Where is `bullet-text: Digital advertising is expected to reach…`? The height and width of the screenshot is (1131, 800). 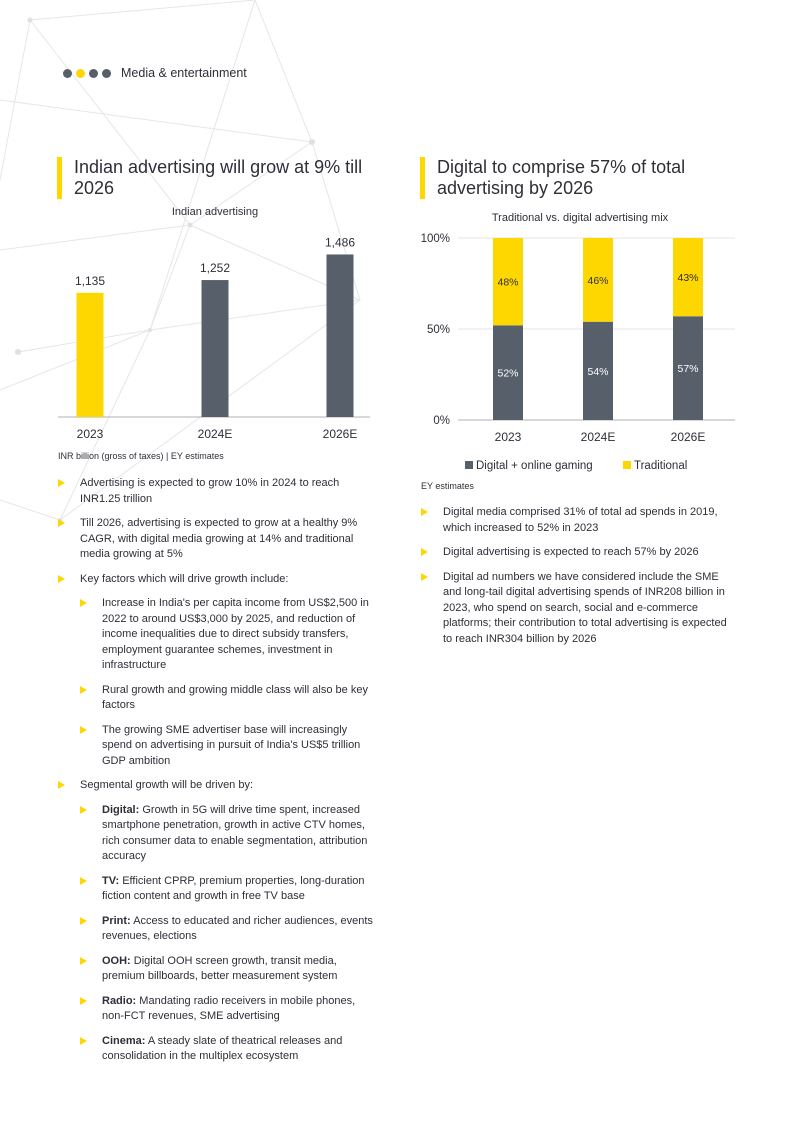 bullet-text: Digital advertising is expected to reach… is located at coordinates (571, 552).